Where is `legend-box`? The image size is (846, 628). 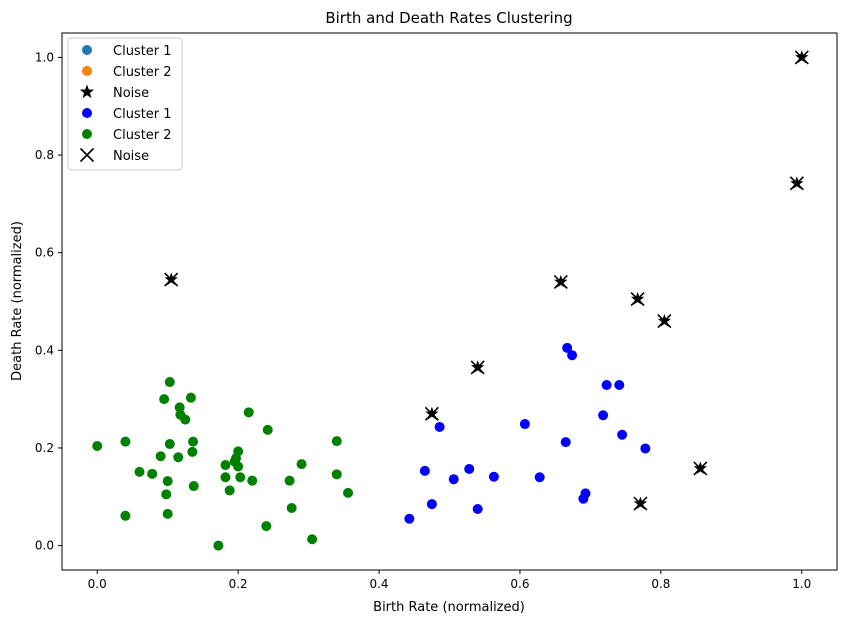
legend-box is located at coordinates (125, 104).